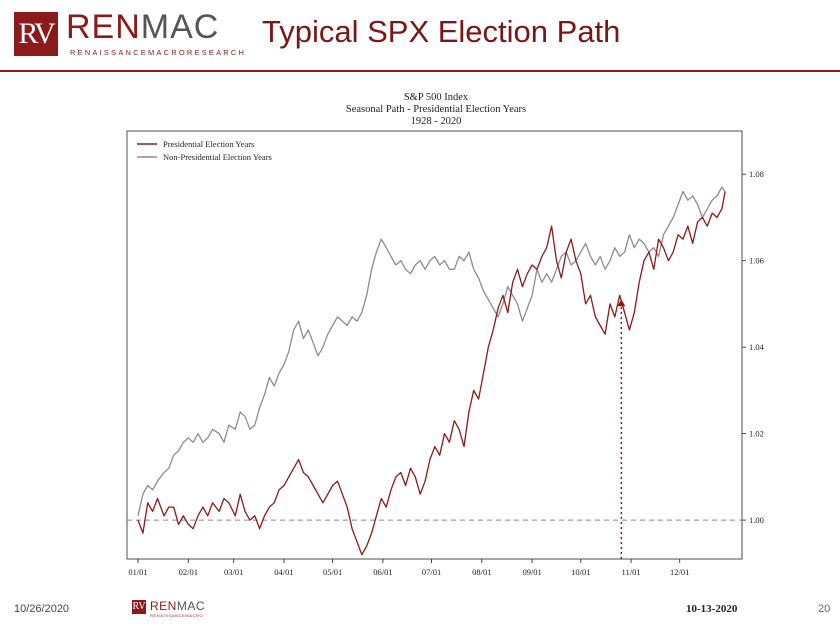 This screenshot has height=628, width=840. Describe the element at coordinates (180, 27) in the screenshot. I see `brand-mac: MAC` at that location.